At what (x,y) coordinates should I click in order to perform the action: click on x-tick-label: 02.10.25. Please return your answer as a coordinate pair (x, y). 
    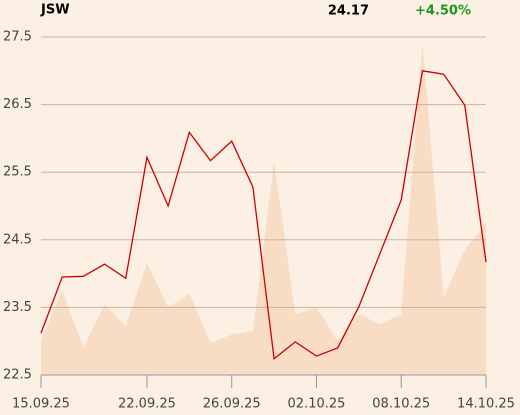
    Looking at the image, I should click on (317, 404).